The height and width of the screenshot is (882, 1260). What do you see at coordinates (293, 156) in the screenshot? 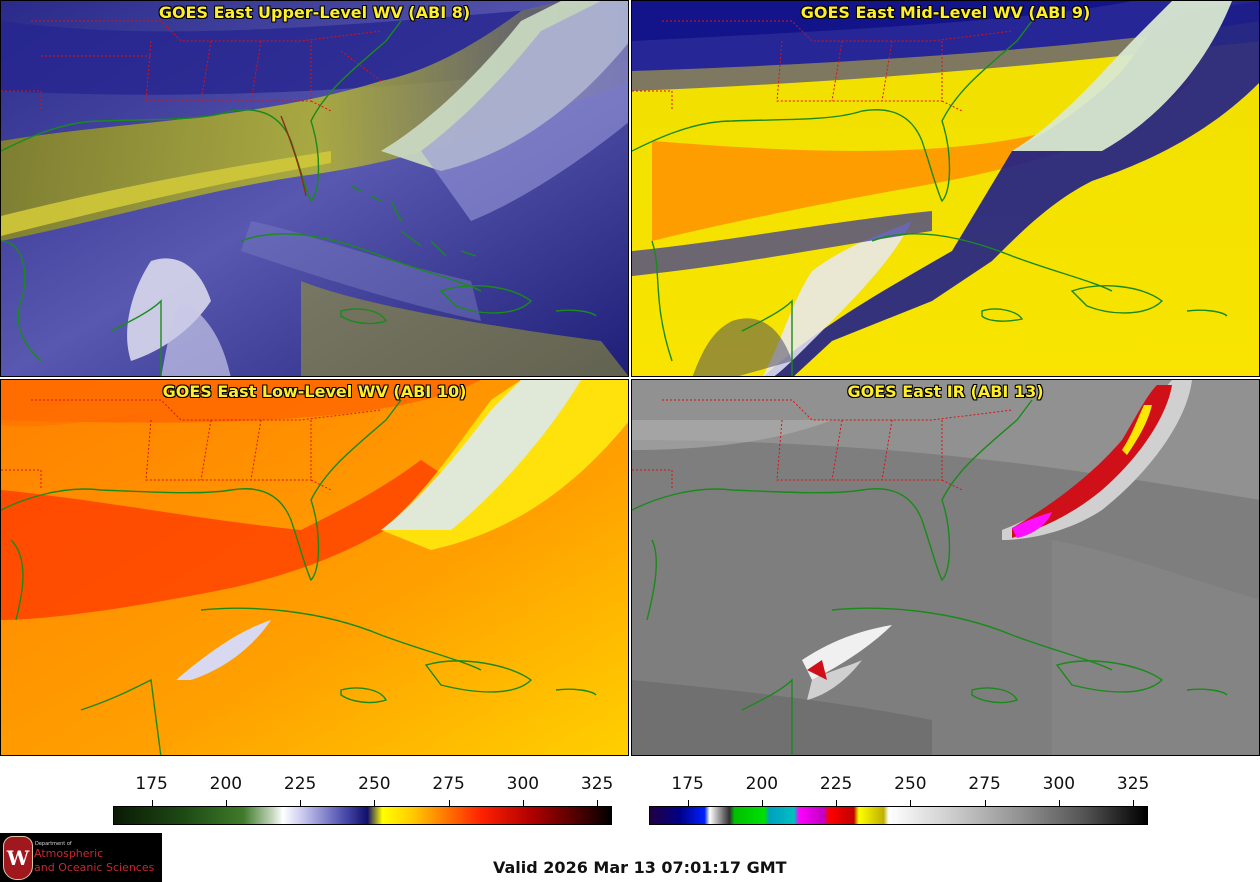
I see `florida-coast-outline` at bounding box center [293, 156].